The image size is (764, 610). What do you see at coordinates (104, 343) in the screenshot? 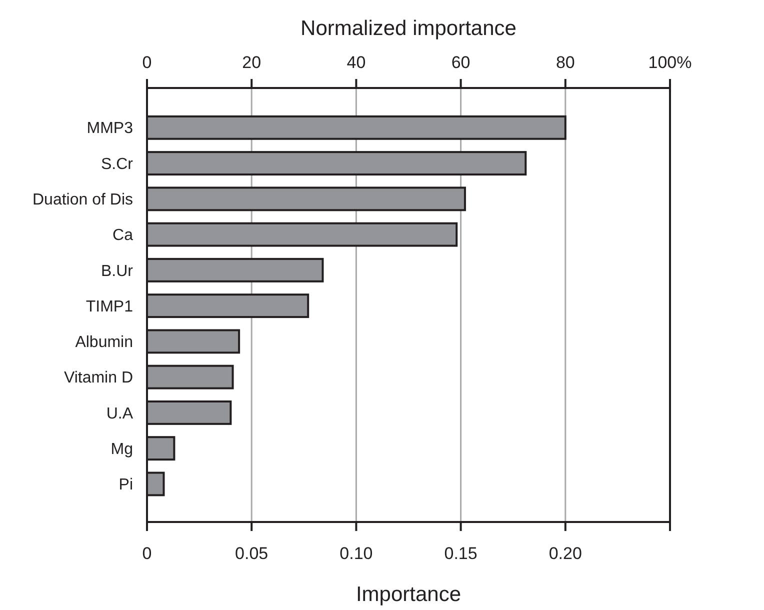
I see `y-tick-label: Albumin` at bounding box center [104, 343].